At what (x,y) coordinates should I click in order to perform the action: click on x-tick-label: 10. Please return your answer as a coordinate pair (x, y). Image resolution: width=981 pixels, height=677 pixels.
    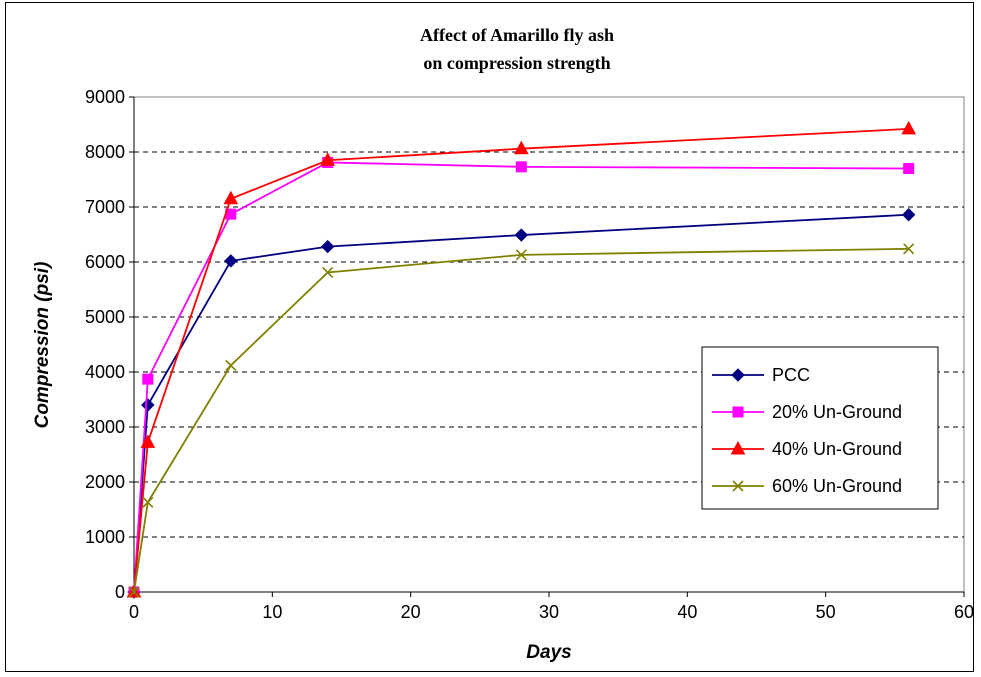
    Looking at the image, I should click on (272, 612).